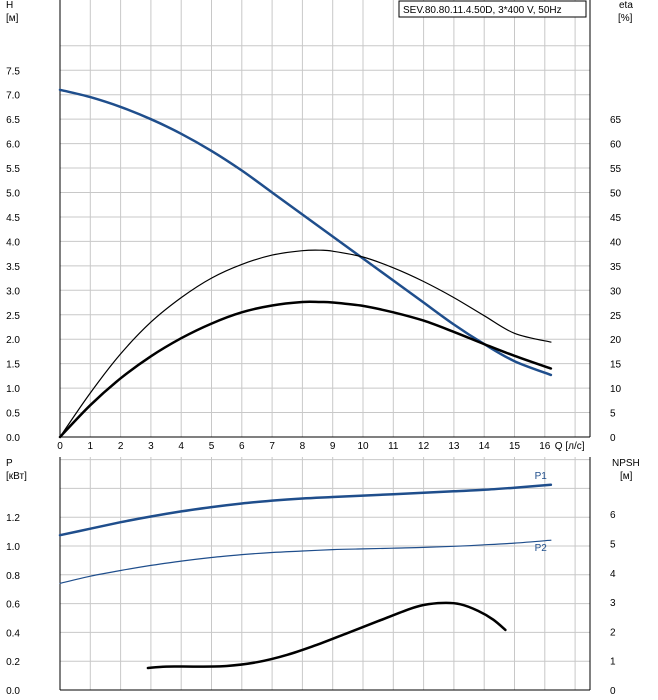 The height and width of the screenshot is (700, 658). What do you see at coordinates (13, 389) in the screenshot?
I see `tick-label-h: 1.0` at bounding box center [13, 389].